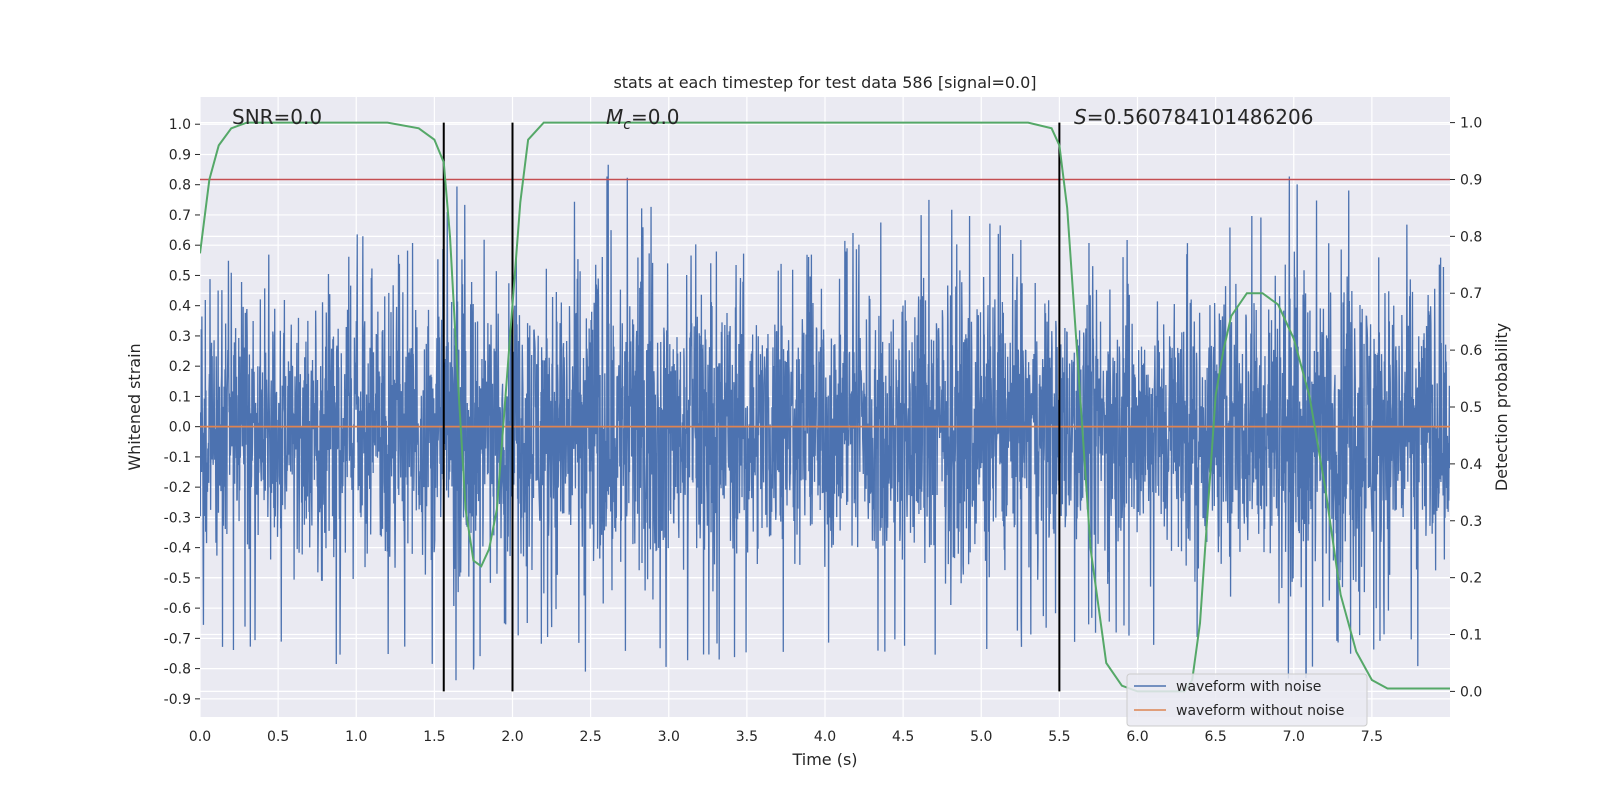  What do you see at coordinates (1471, 636) in the screenshot?
I see `y2-tick-label: 0.1` at bounding box center [1471, 636].